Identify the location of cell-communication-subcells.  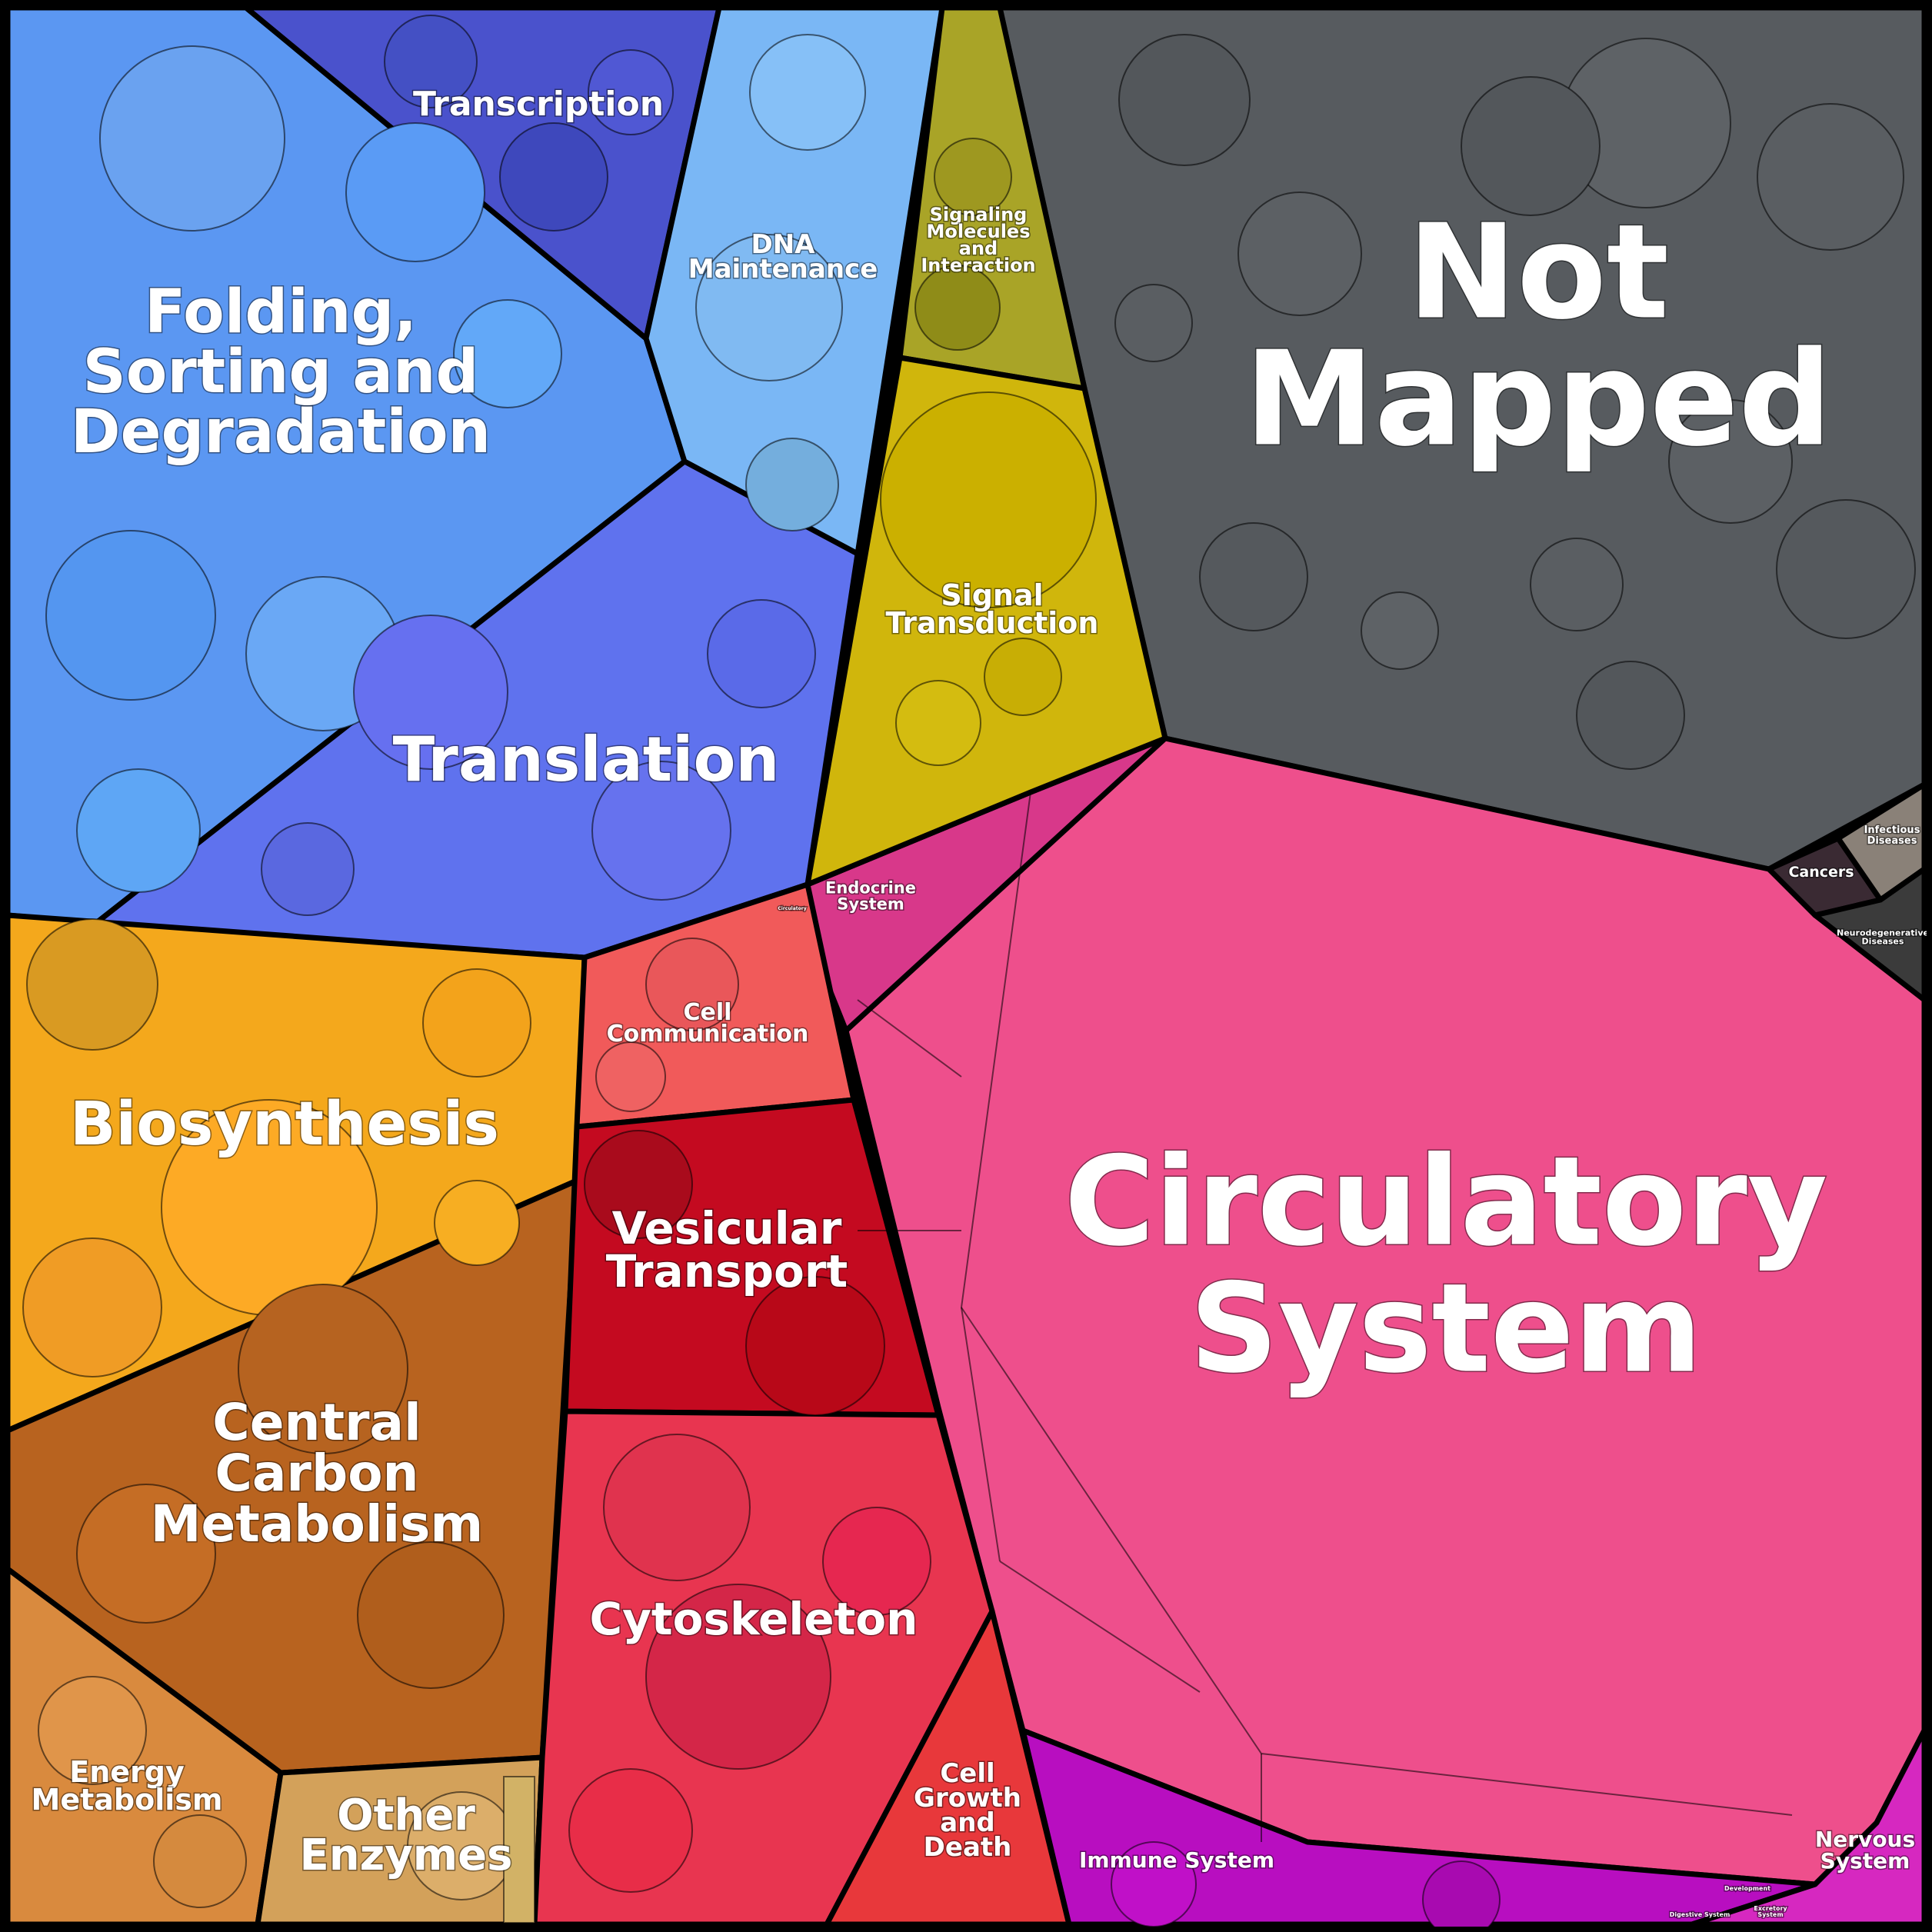
(667, 1025).